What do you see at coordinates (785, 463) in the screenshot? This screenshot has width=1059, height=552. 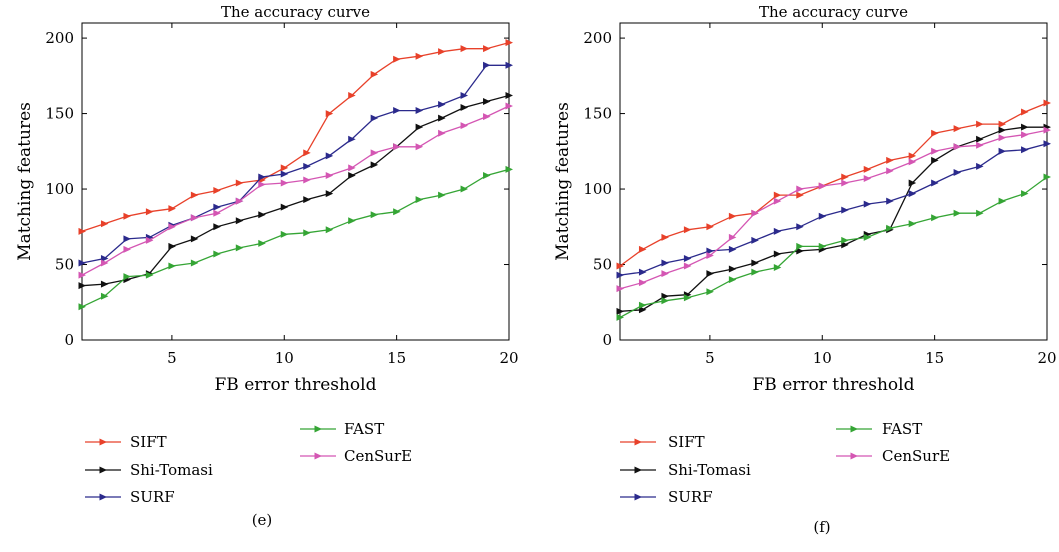 I see `legend: SIFT Shi-Tomasi SURF FAST CenSurE` at bounding box center [785, 463].